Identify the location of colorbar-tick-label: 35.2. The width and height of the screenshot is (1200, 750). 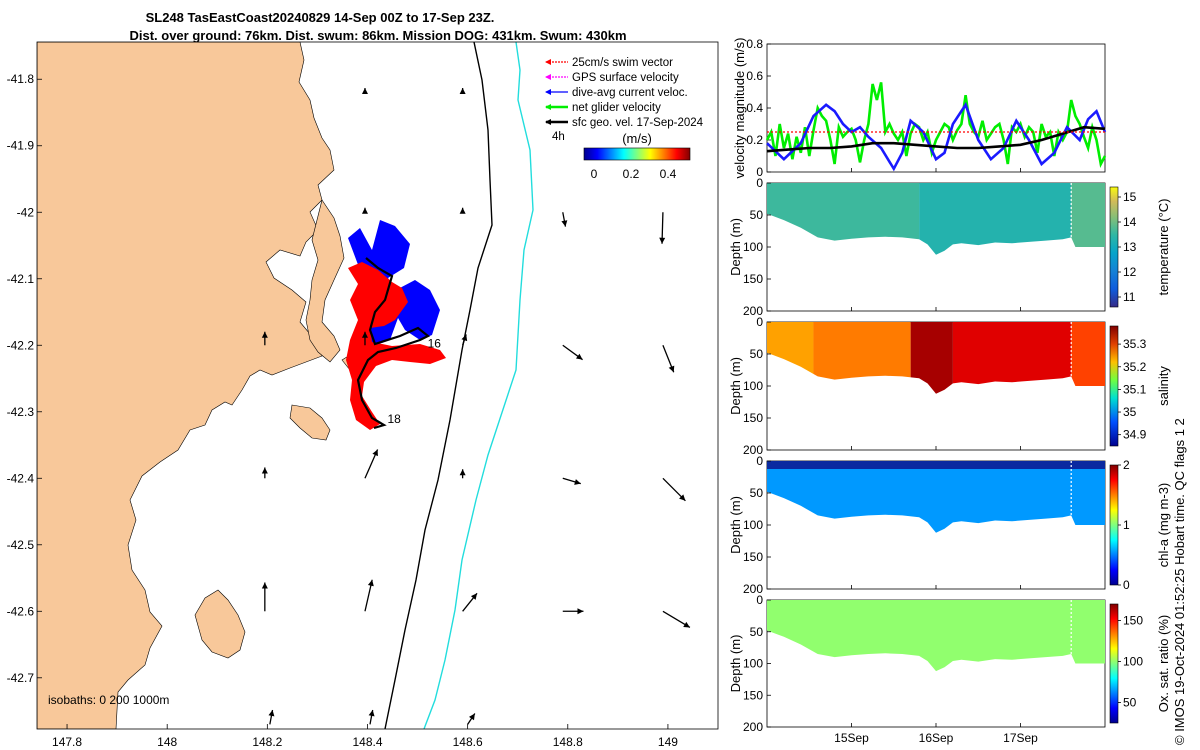
(1135, 367).